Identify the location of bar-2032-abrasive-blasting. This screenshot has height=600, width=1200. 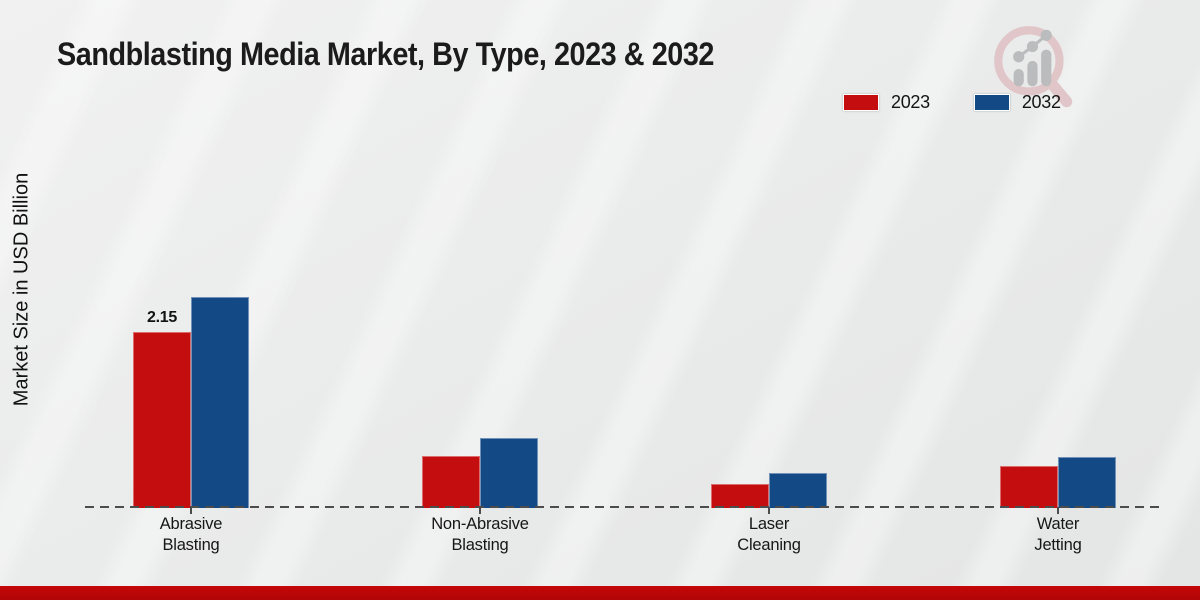
(220, 402).